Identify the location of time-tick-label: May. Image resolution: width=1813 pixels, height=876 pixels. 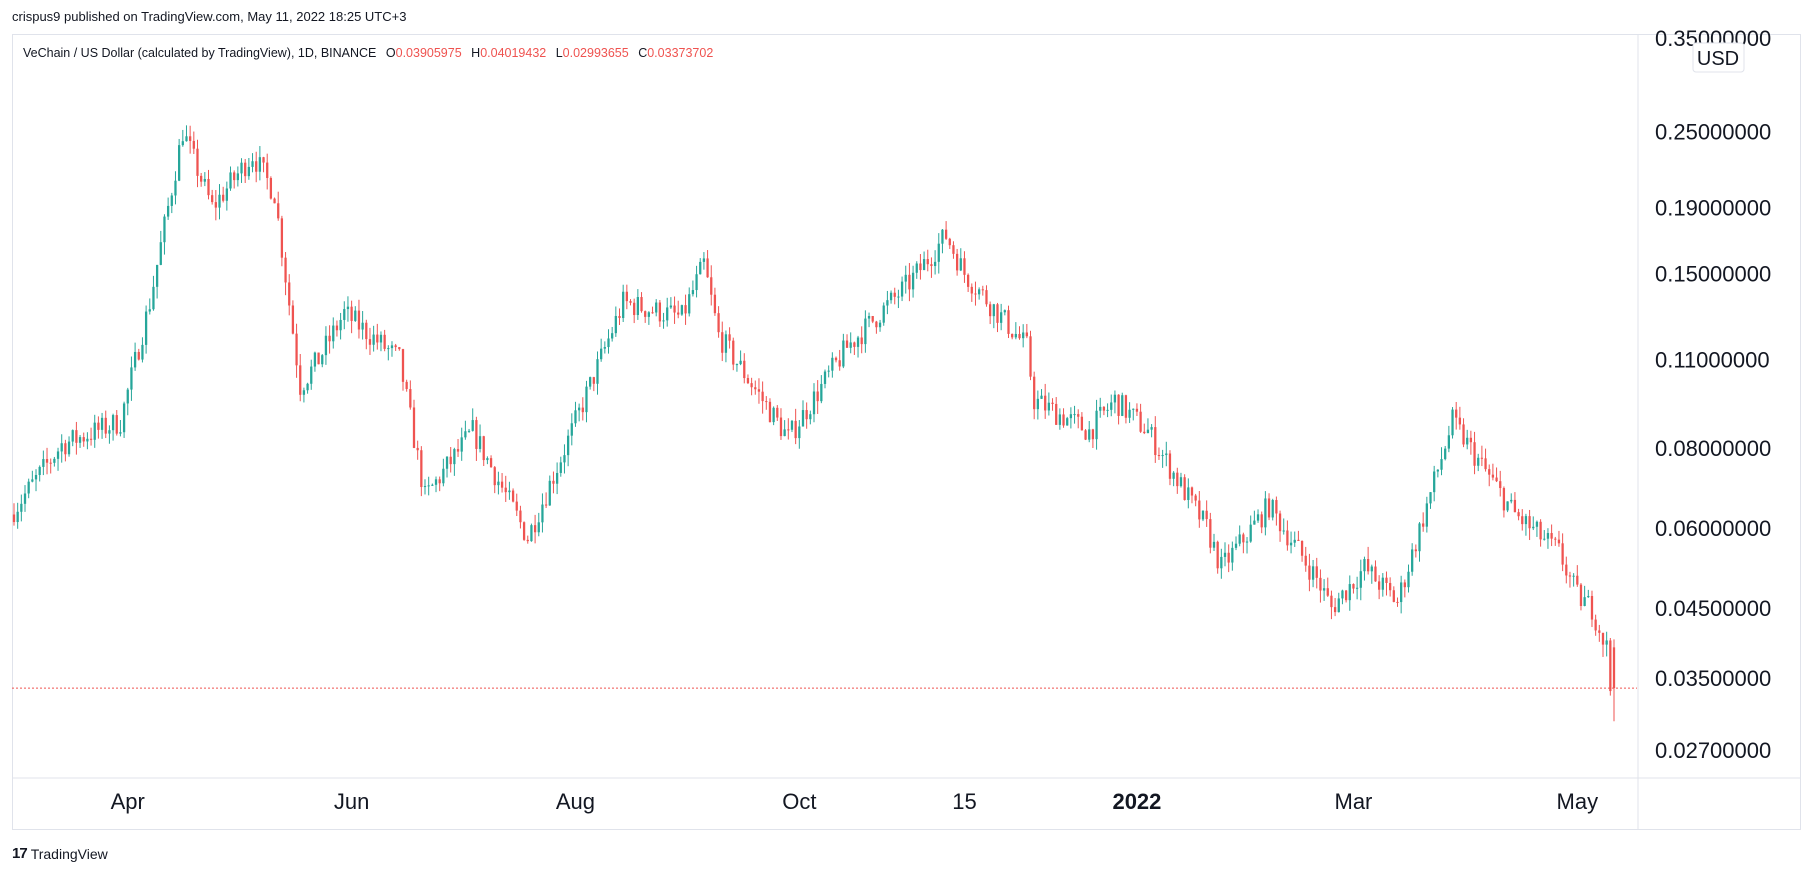
(1578, 801).